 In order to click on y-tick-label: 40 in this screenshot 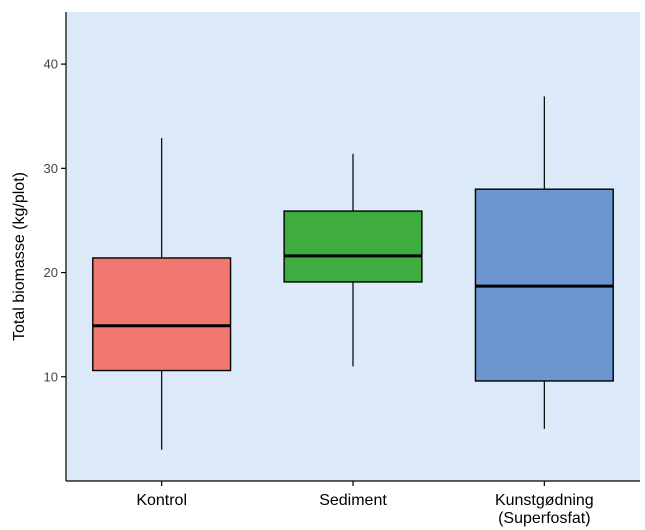, I will do `click(51, 64)`.